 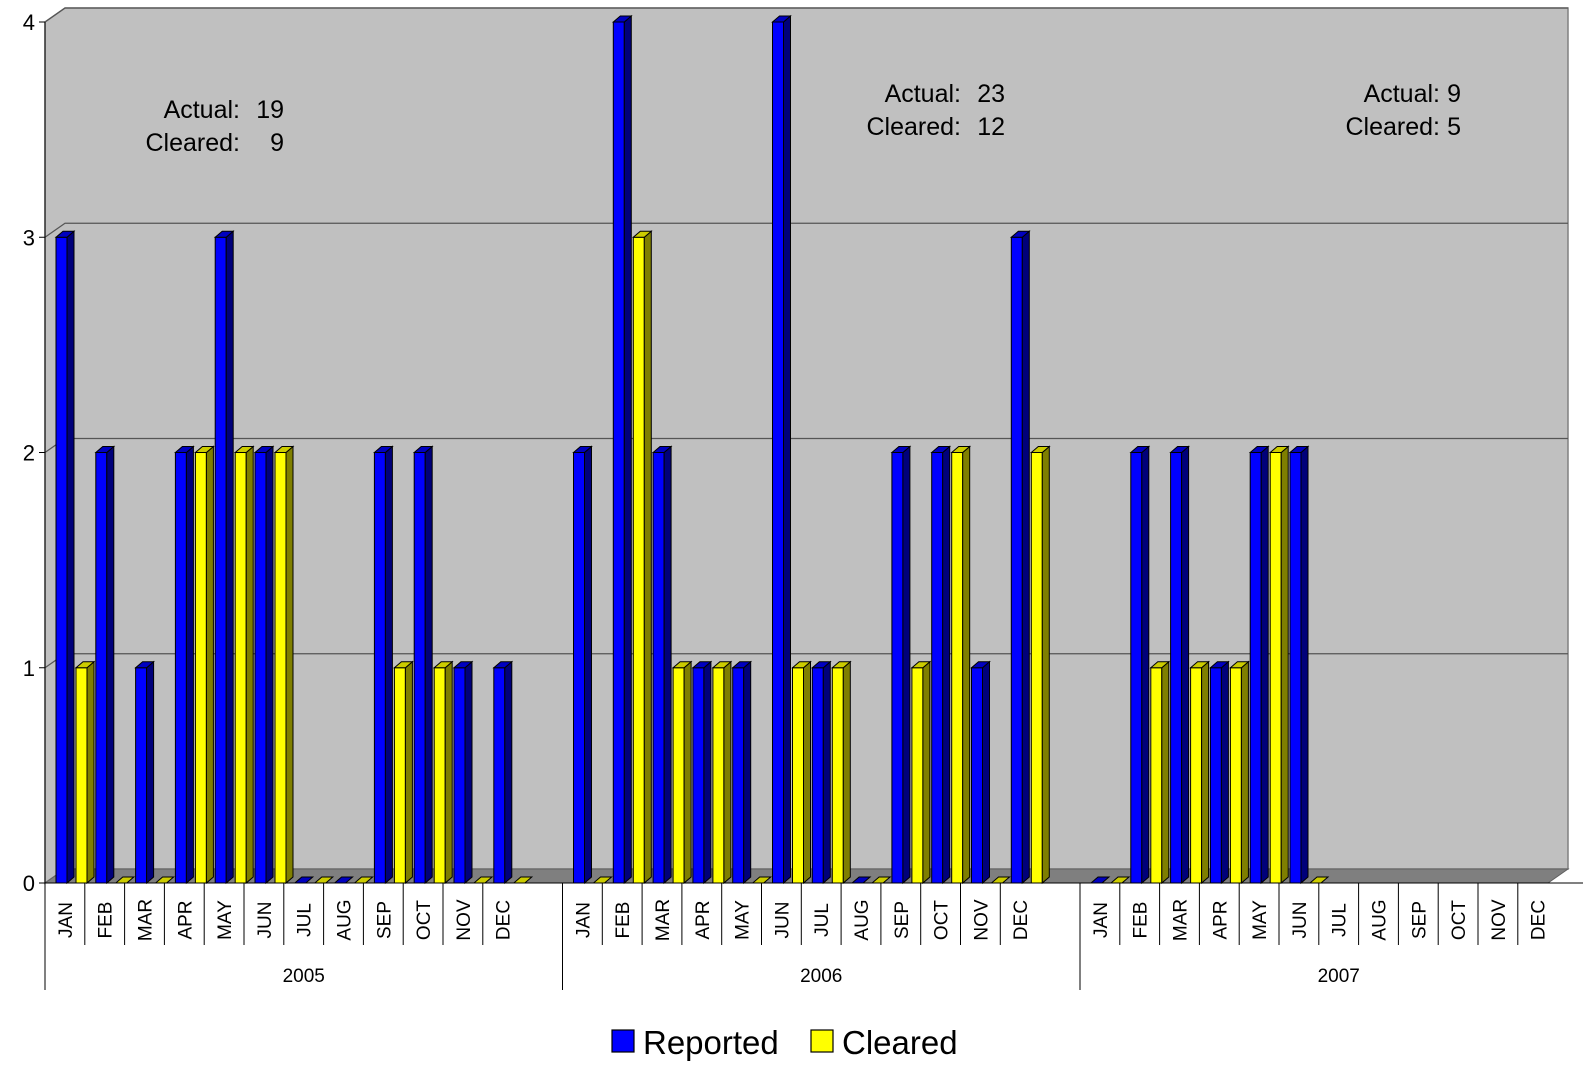 What do you see at coordinates (884, 1042) in the screenshot?
I see `legend-item: Cleared` at bounding box center [884, 1042].